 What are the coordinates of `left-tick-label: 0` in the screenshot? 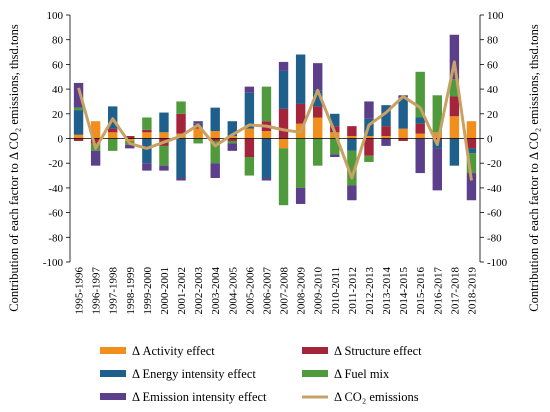 It's located at (61, 140).